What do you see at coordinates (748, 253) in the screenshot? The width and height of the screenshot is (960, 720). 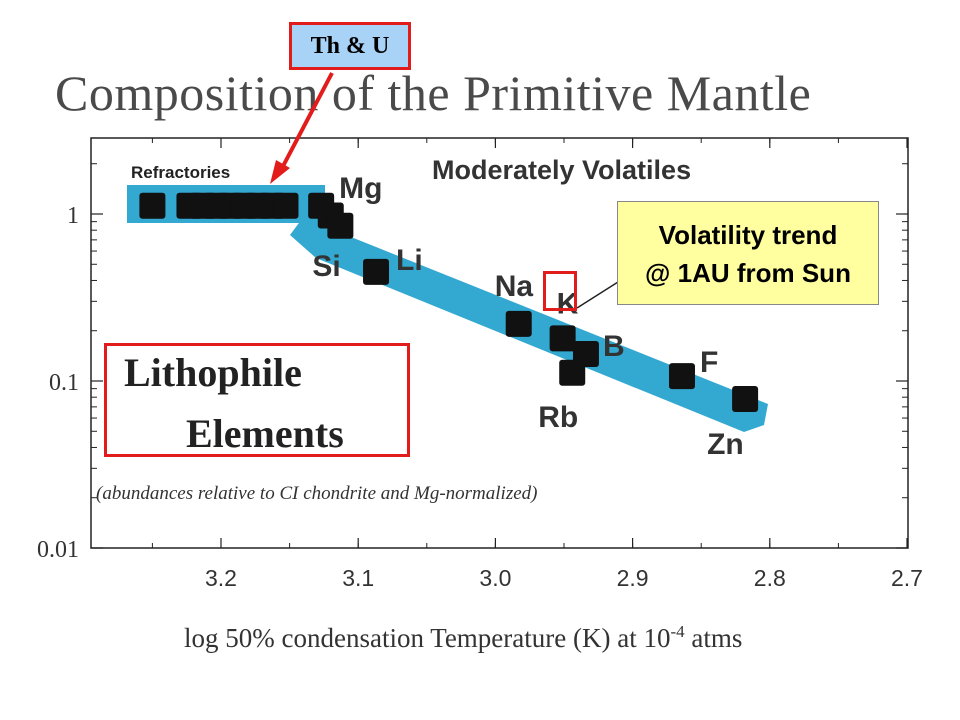 I see `callout-volatility-trend: Volatility trend @ 1AU from Sun` at bounding box center [748, 253].